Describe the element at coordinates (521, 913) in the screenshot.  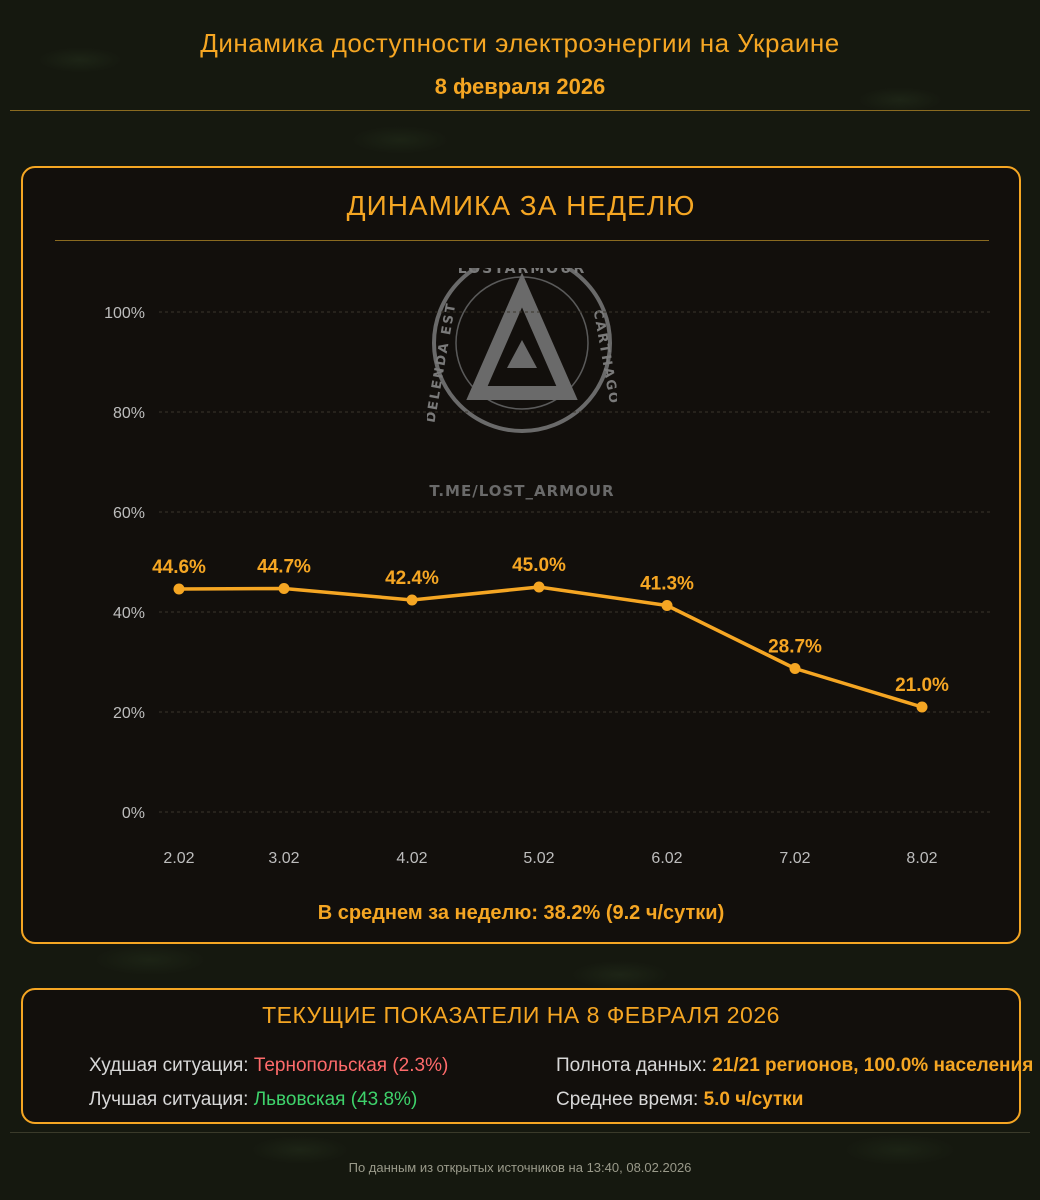
I see `weekly-average: В среднем за неделю: 38.2% (9.2 ч/сутки)` at that location.